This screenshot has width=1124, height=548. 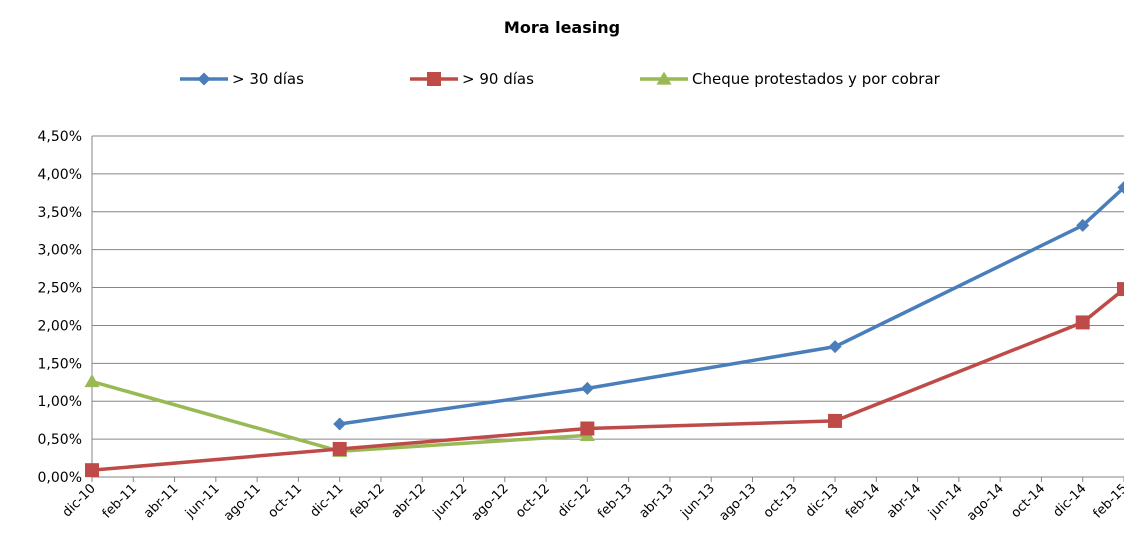 I want to click on x-tick-label: dic-11, so click(x=326, y=500).